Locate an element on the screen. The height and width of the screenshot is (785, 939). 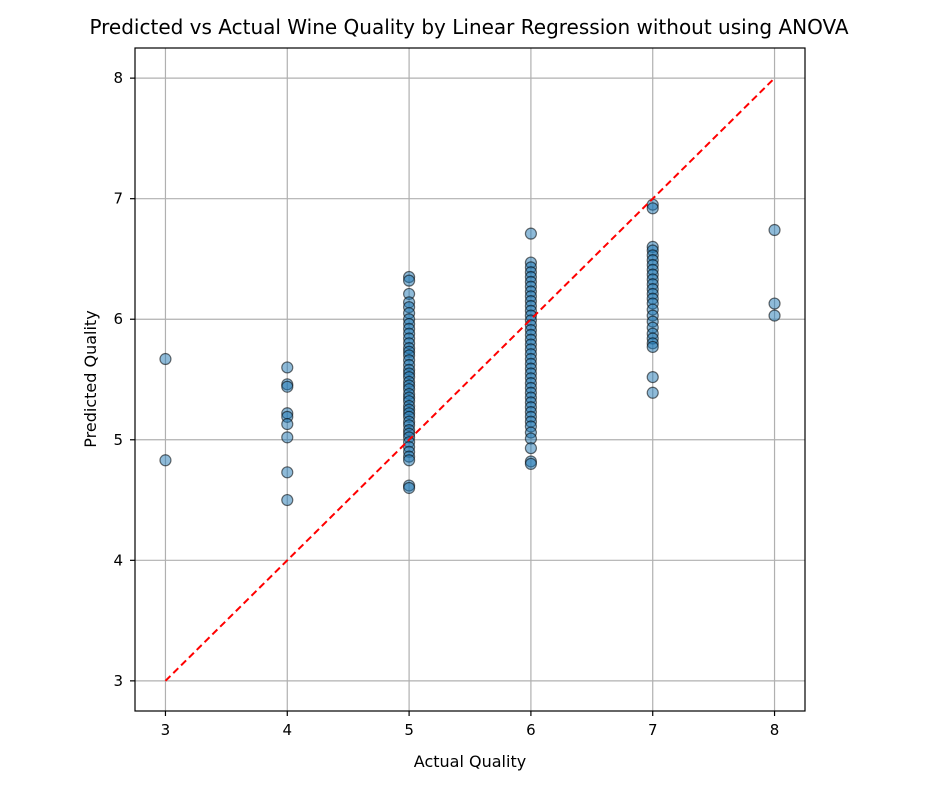
x-tick-label: 7 is located at coordinates (653, 730).